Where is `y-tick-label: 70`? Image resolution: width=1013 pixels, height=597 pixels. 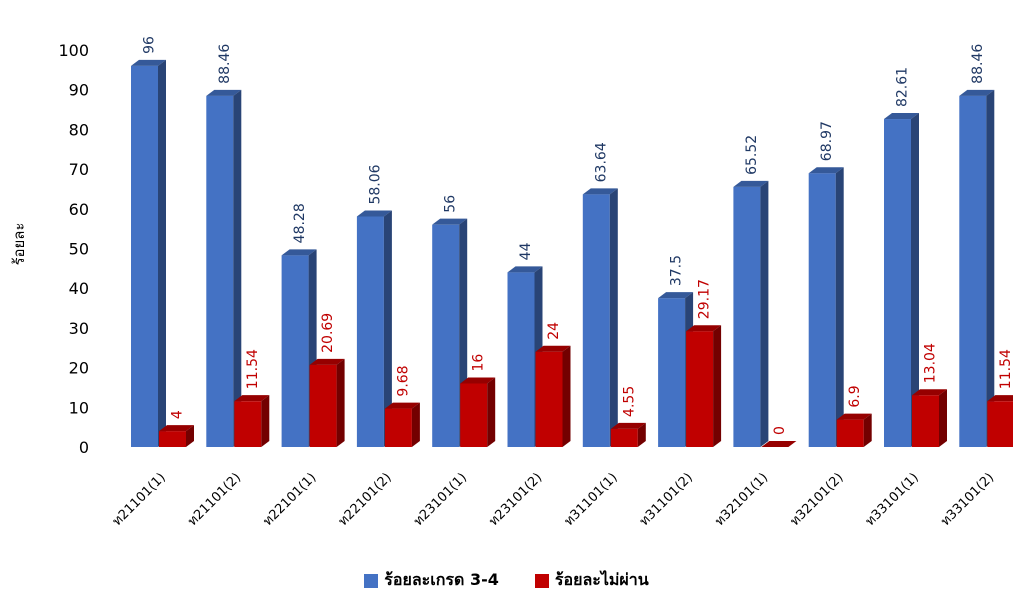
y-tick-label: 70 is located at coordinates (79, 169).